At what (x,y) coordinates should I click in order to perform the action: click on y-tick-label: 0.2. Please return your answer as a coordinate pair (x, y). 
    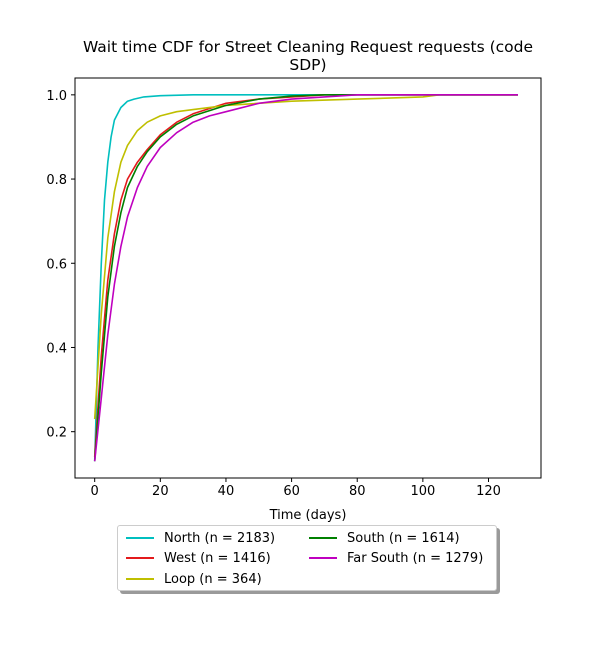
    Looking at the image, I should click on (56, 433).